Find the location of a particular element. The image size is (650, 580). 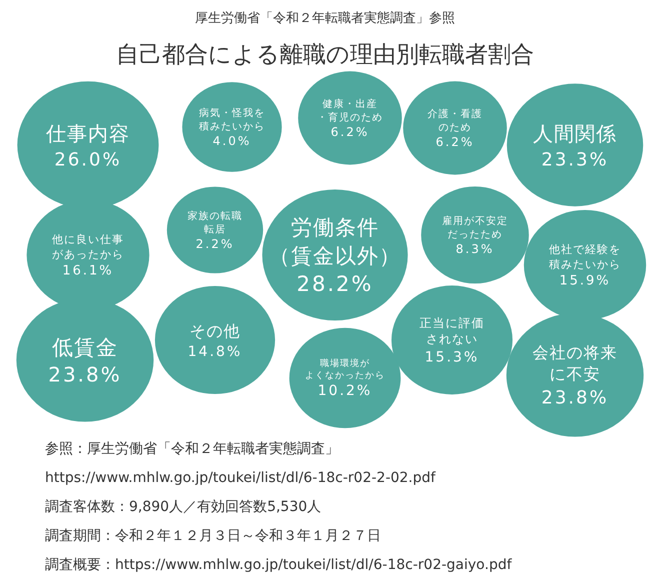

category-label: 会社の将来に不安 is located at coordinates (575, 363).